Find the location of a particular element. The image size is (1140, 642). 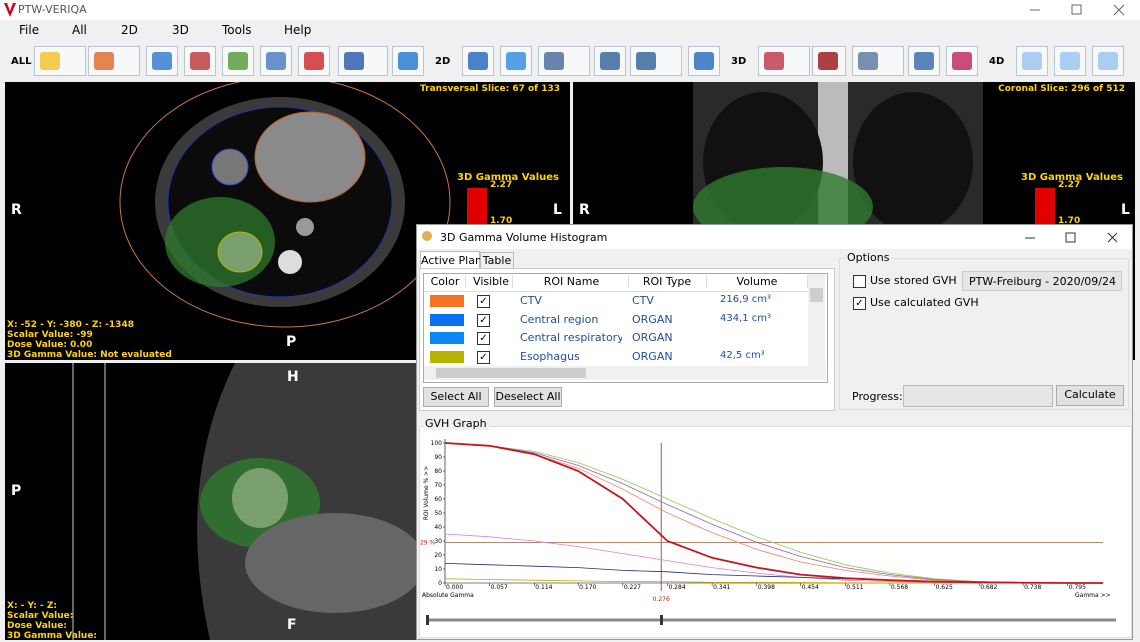

y-tick-label: 60 is located at coordinates (438, 499).